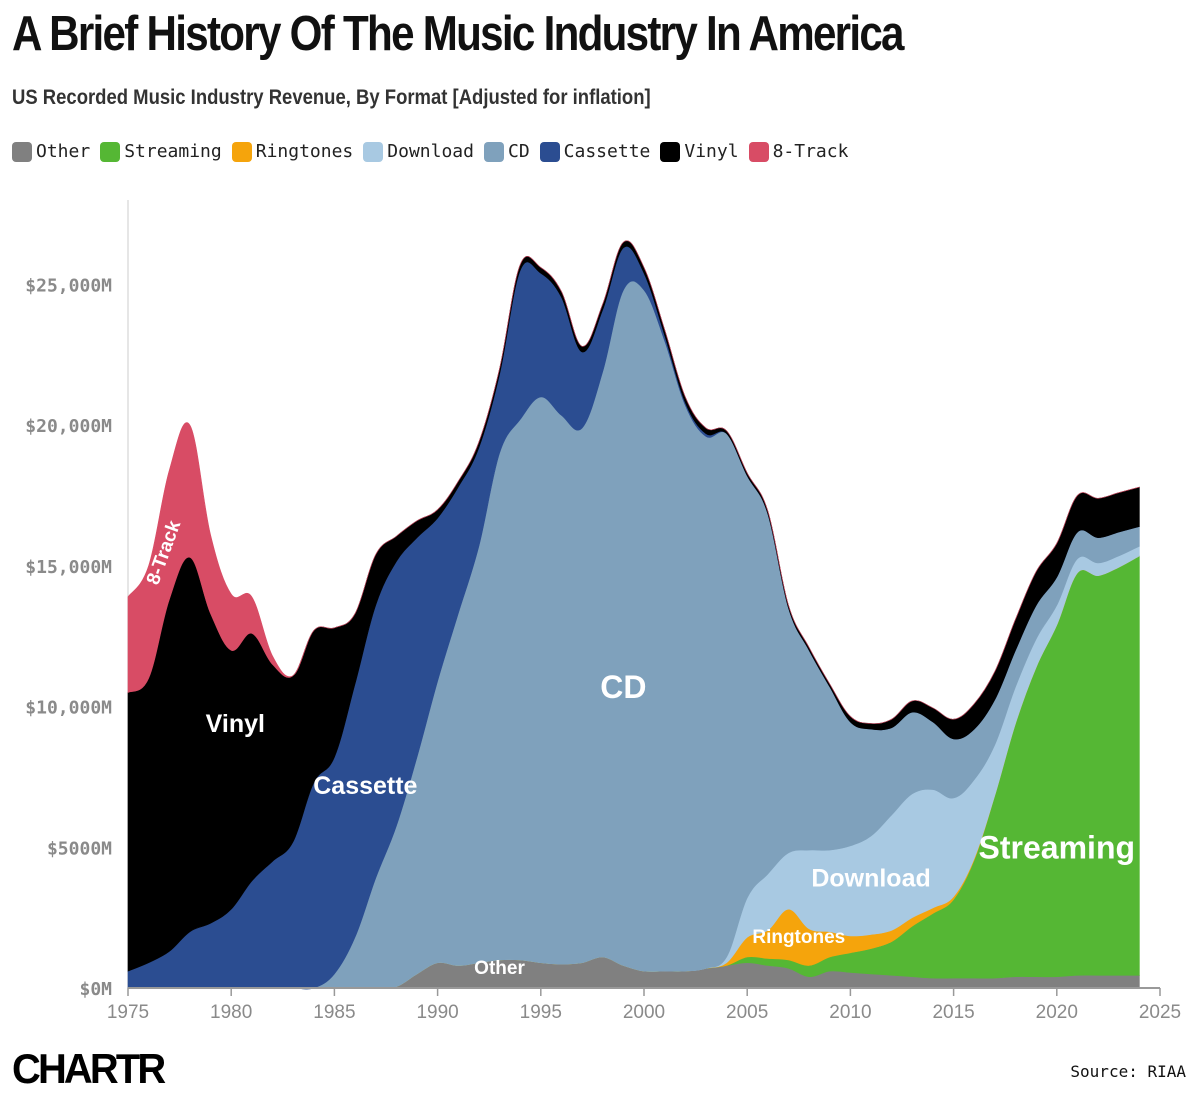 This screenshot has height=1099, width=1198. I want to click on x-tick-label: 1980, so click(231, 1012).